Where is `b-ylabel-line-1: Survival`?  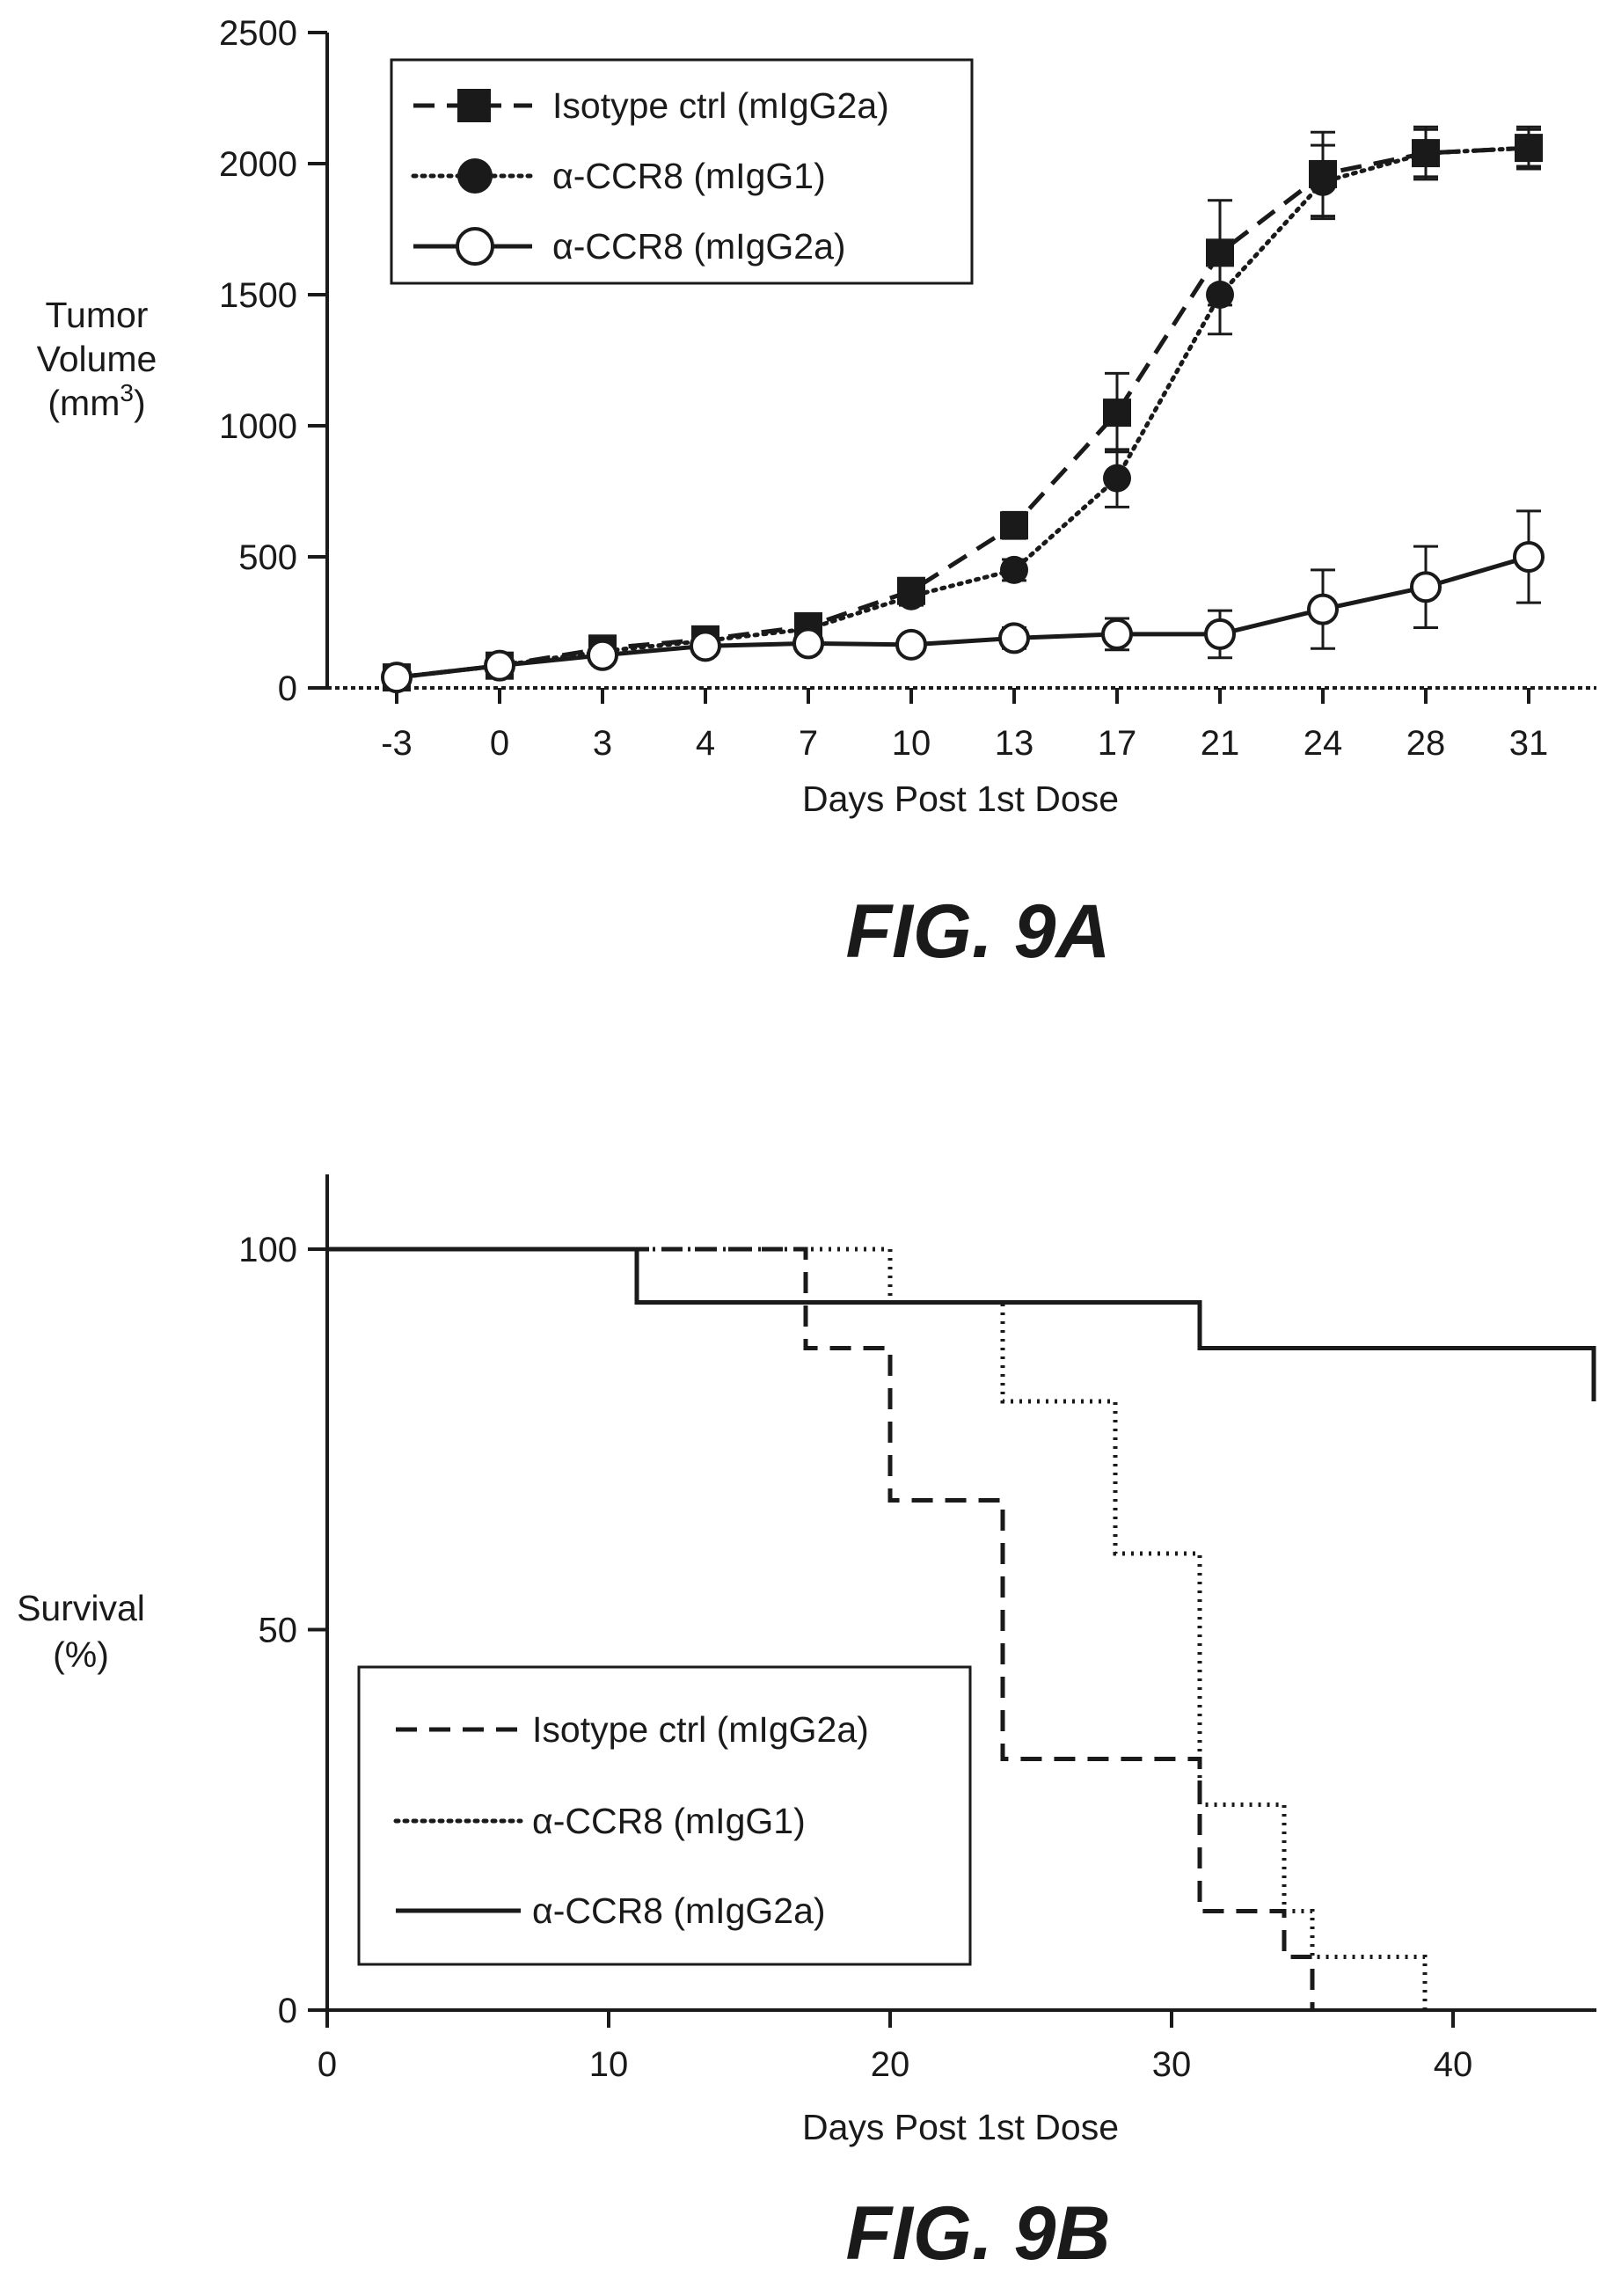
b-ylabel-line-1: Survival is located at coordinates (81, 1608).